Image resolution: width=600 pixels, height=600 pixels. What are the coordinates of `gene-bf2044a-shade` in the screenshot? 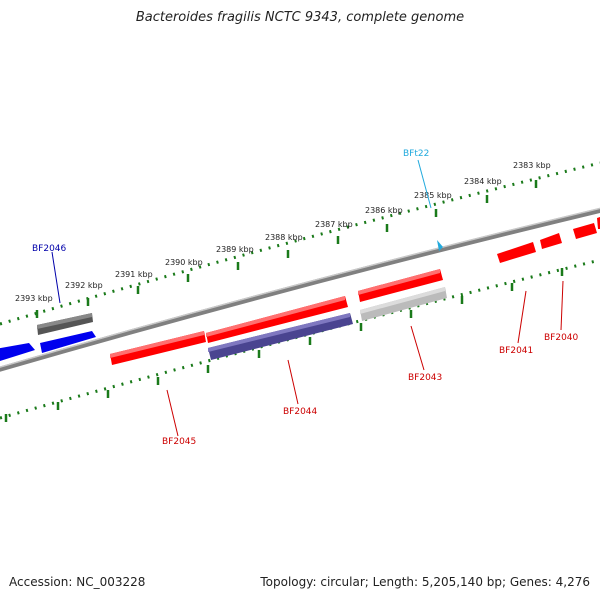 It's located at (275, 316).